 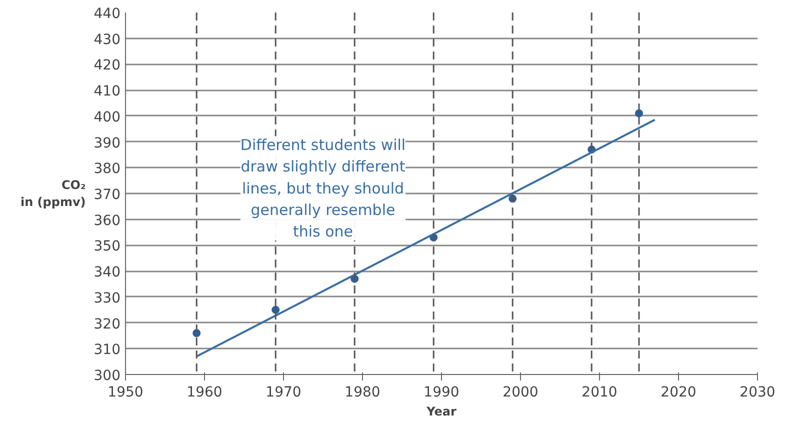 What do you see at coordinates (107, 143) in the screenshot?
I see `y-tick-label: 390` at bounding box center [107, 143].